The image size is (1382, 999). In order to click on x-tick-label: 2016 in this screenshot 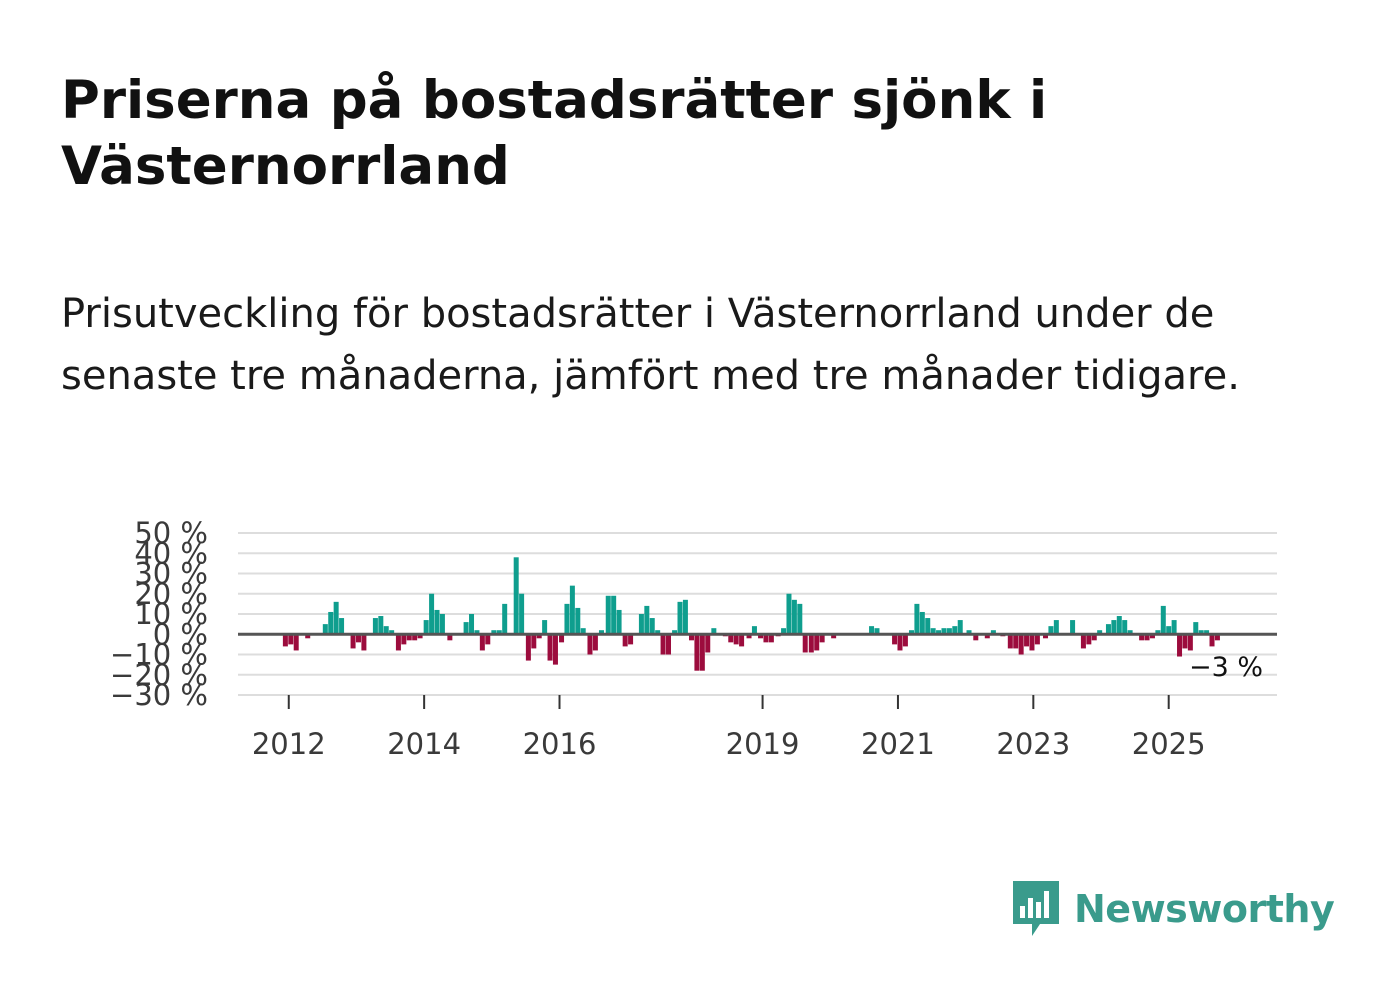, I will do `click(560, 744)`.